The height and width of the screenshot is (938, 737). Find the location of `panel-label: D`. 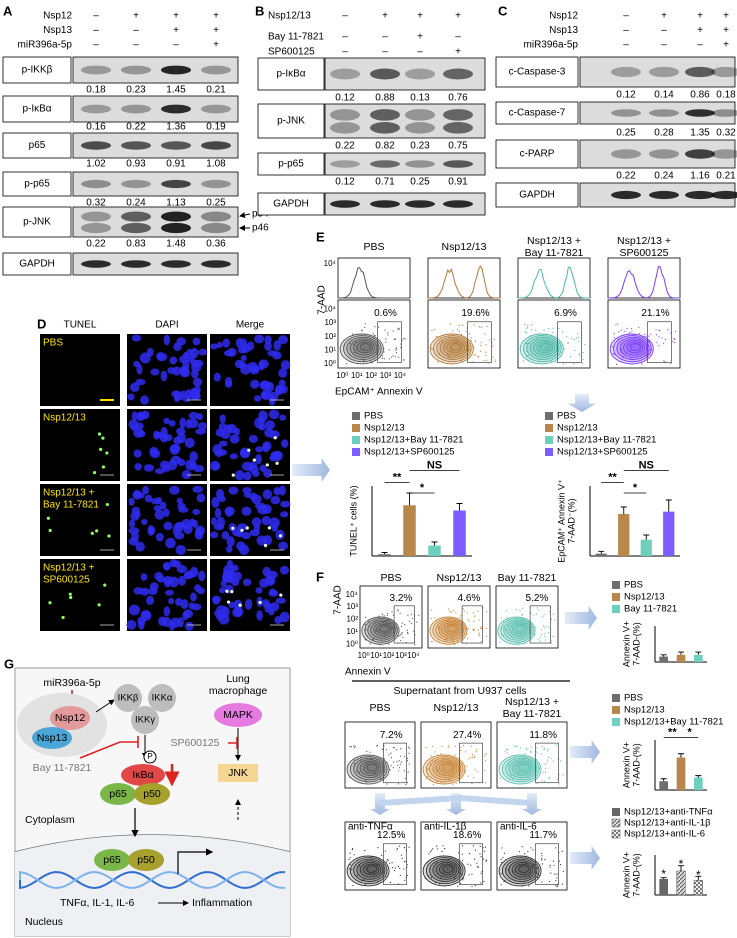

panel-label: D is located at coordinates (41, 323).